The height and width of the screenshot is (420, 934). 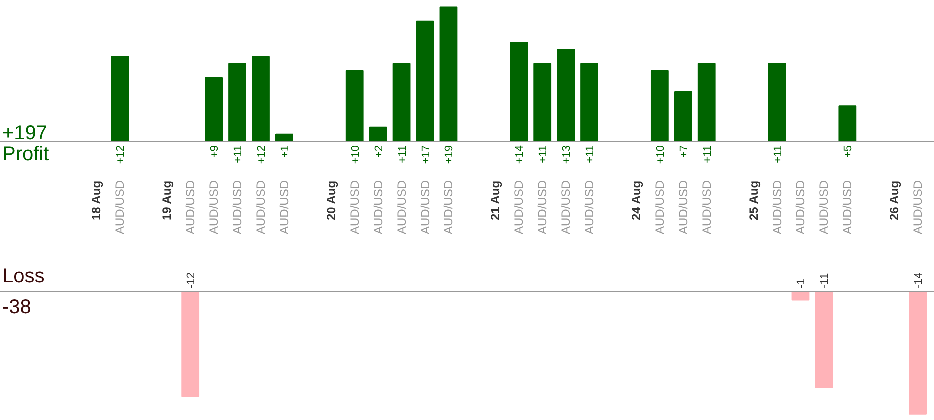 I want to click on data-label: +14, so click(x=520, y=154).